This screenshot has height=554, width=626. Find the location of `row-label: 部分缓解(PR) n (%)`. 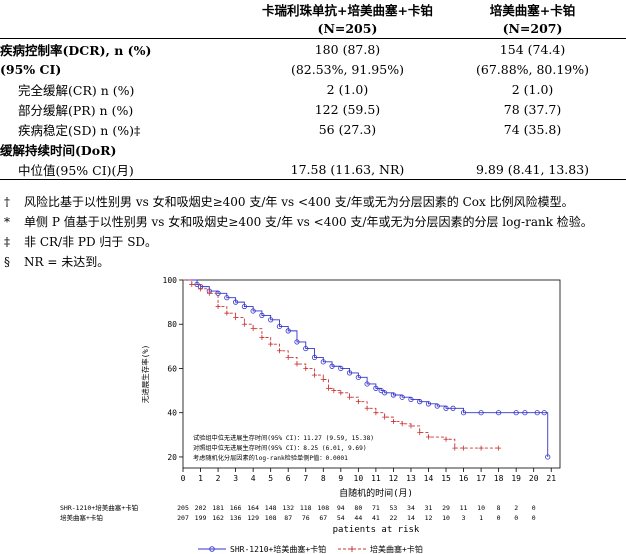

row-label: 部分缓解(PR) n (%) is located at coordinates (76, 110).